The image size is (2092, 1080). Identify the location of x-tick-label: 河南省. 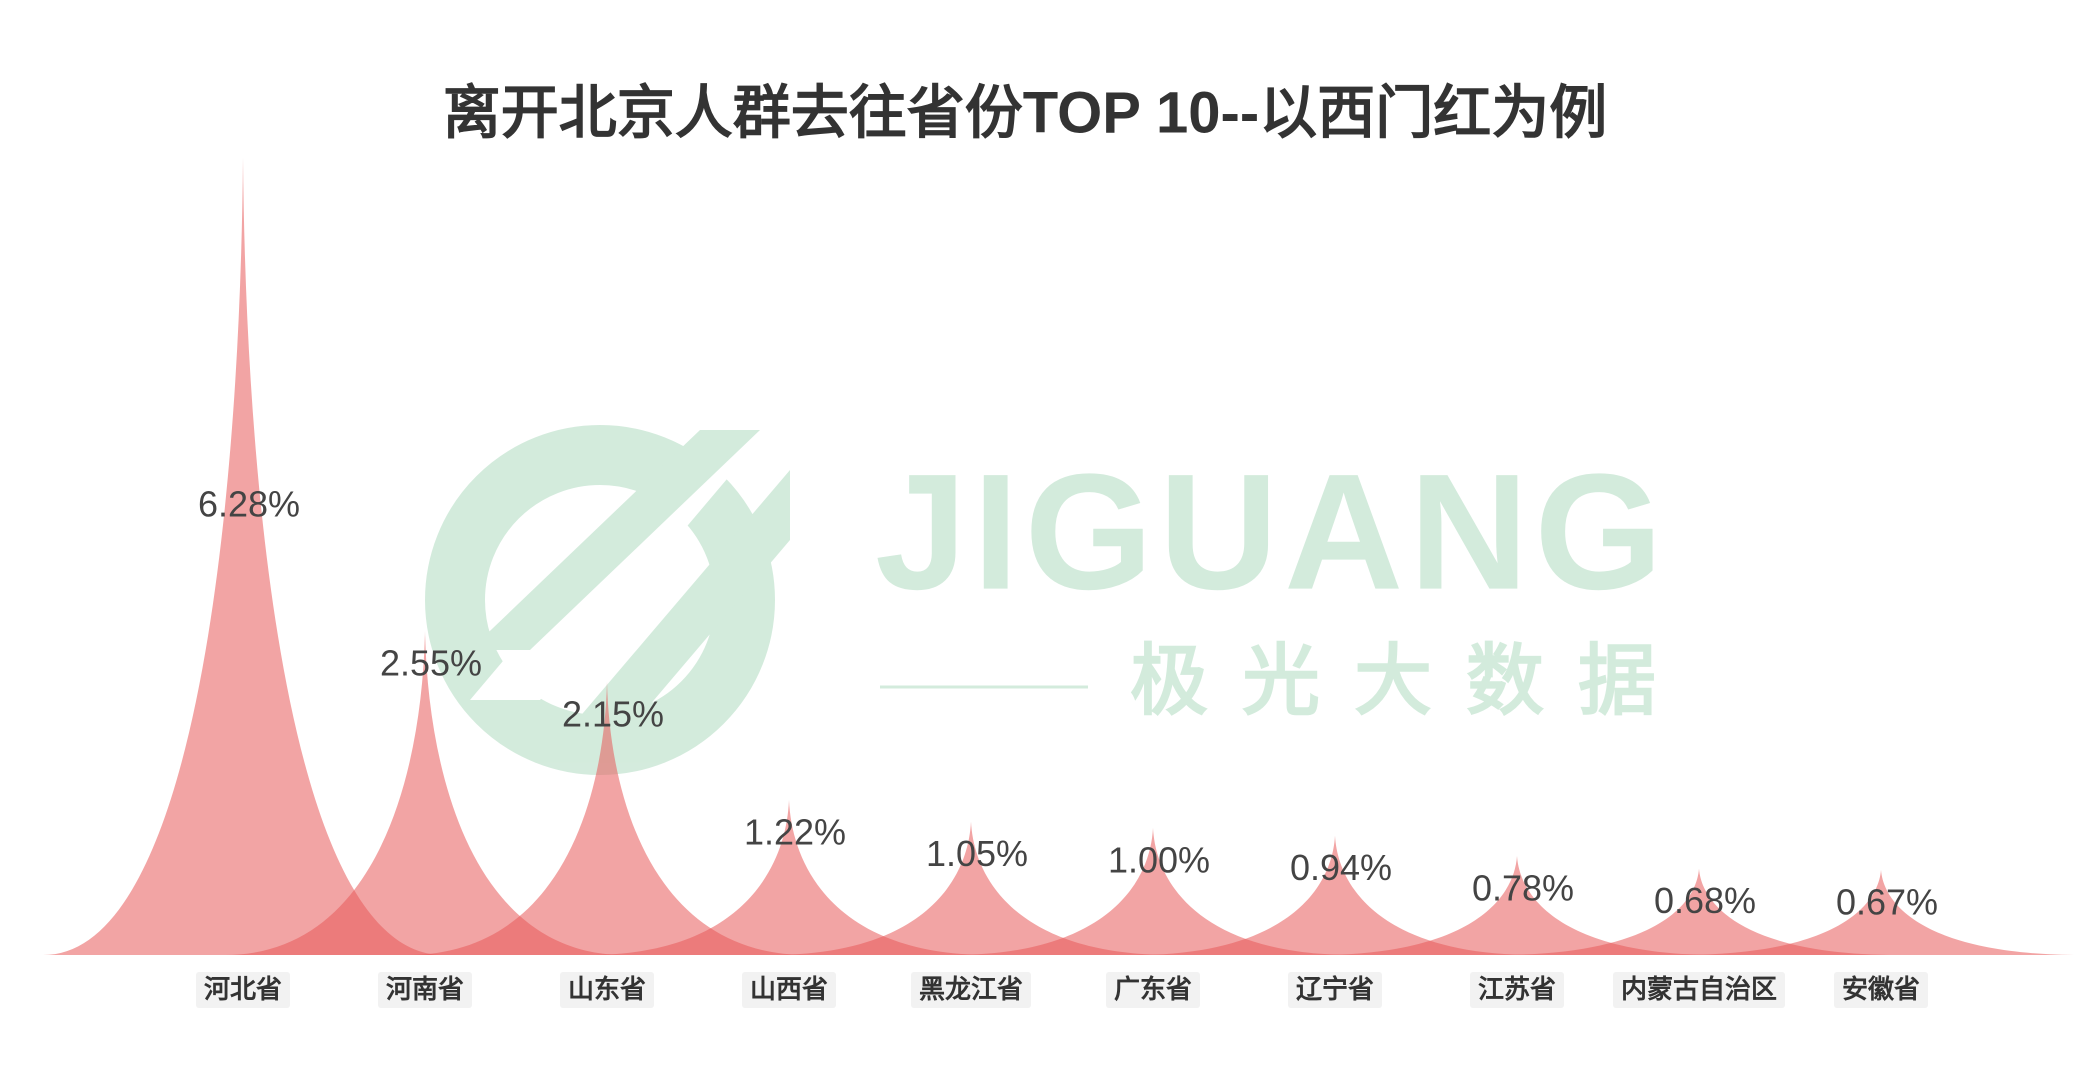
(425, 989).